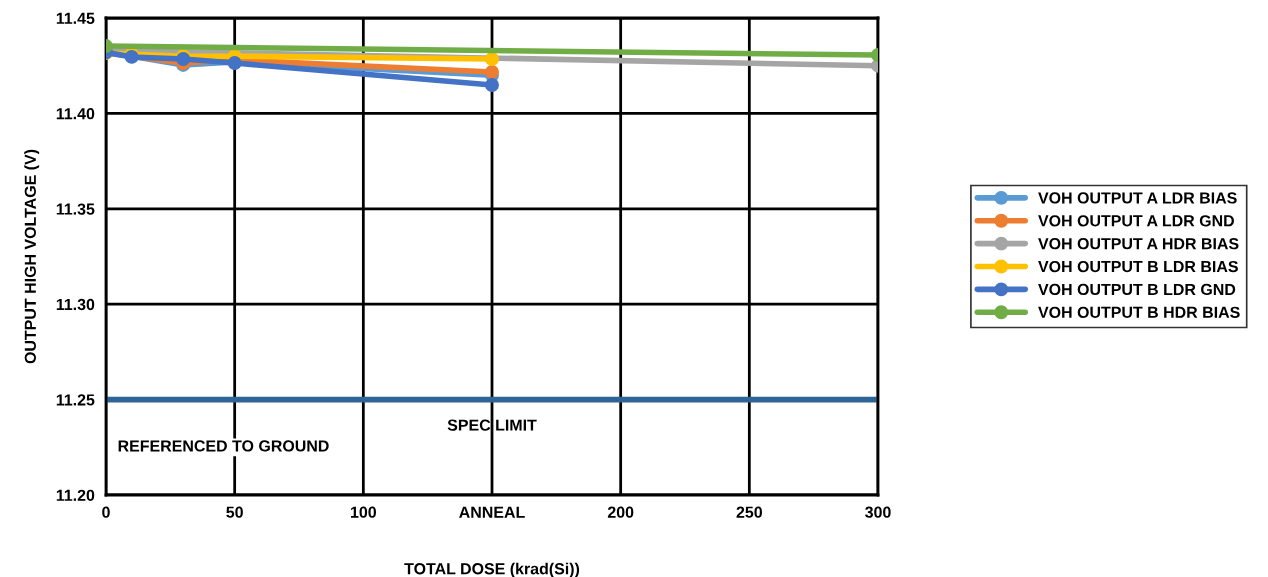 The height and width of the screenshot is (577, 1268). What do you see at coordinates (878, 512) in the screenshot?
I see `x-tick-label: 300` at bounding box center [878, 512].